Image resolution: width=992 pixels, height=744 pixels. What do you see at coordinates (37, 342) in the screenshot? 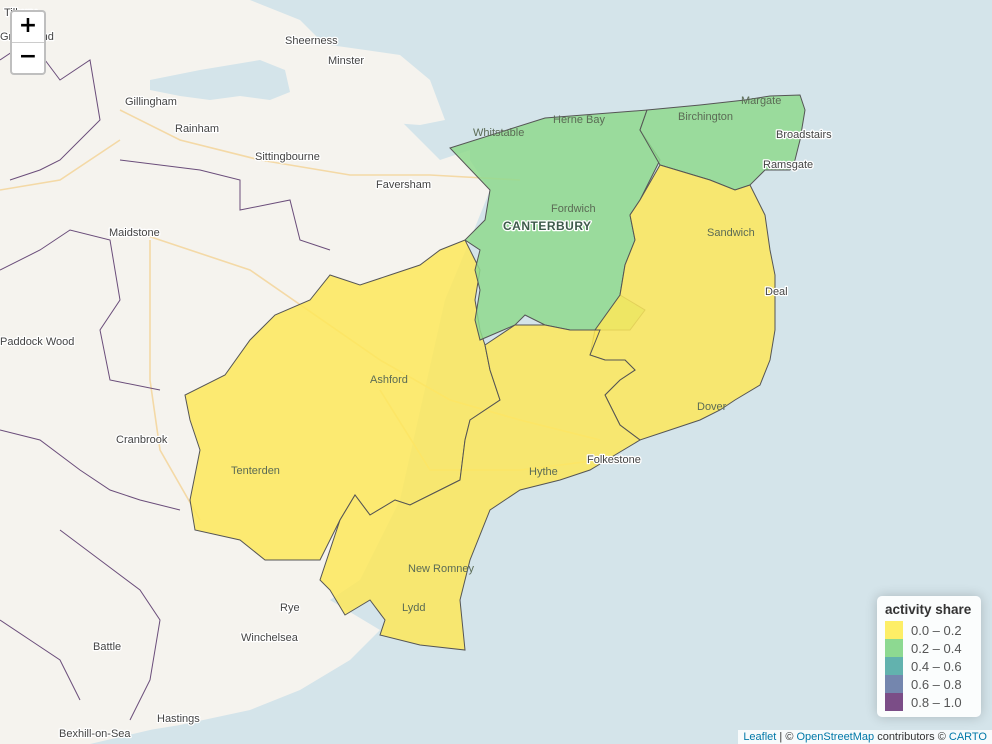
I see `label-paddock-wood: Paddock Wood` at bounding box center [37, 342].